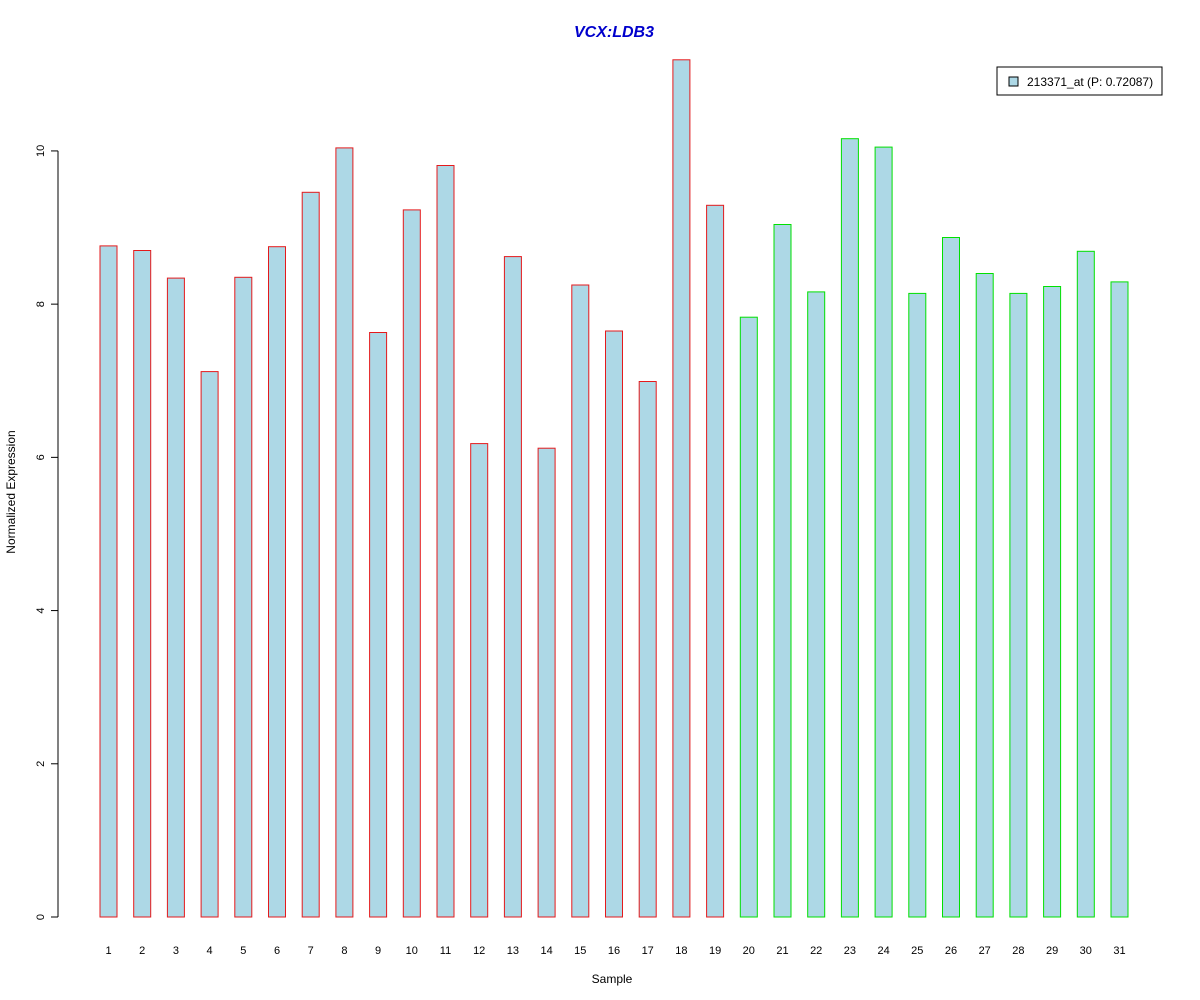  Describe the element at coordinates (648, 951) in the screenshot. I see `x-tick-label: 17` at that location.